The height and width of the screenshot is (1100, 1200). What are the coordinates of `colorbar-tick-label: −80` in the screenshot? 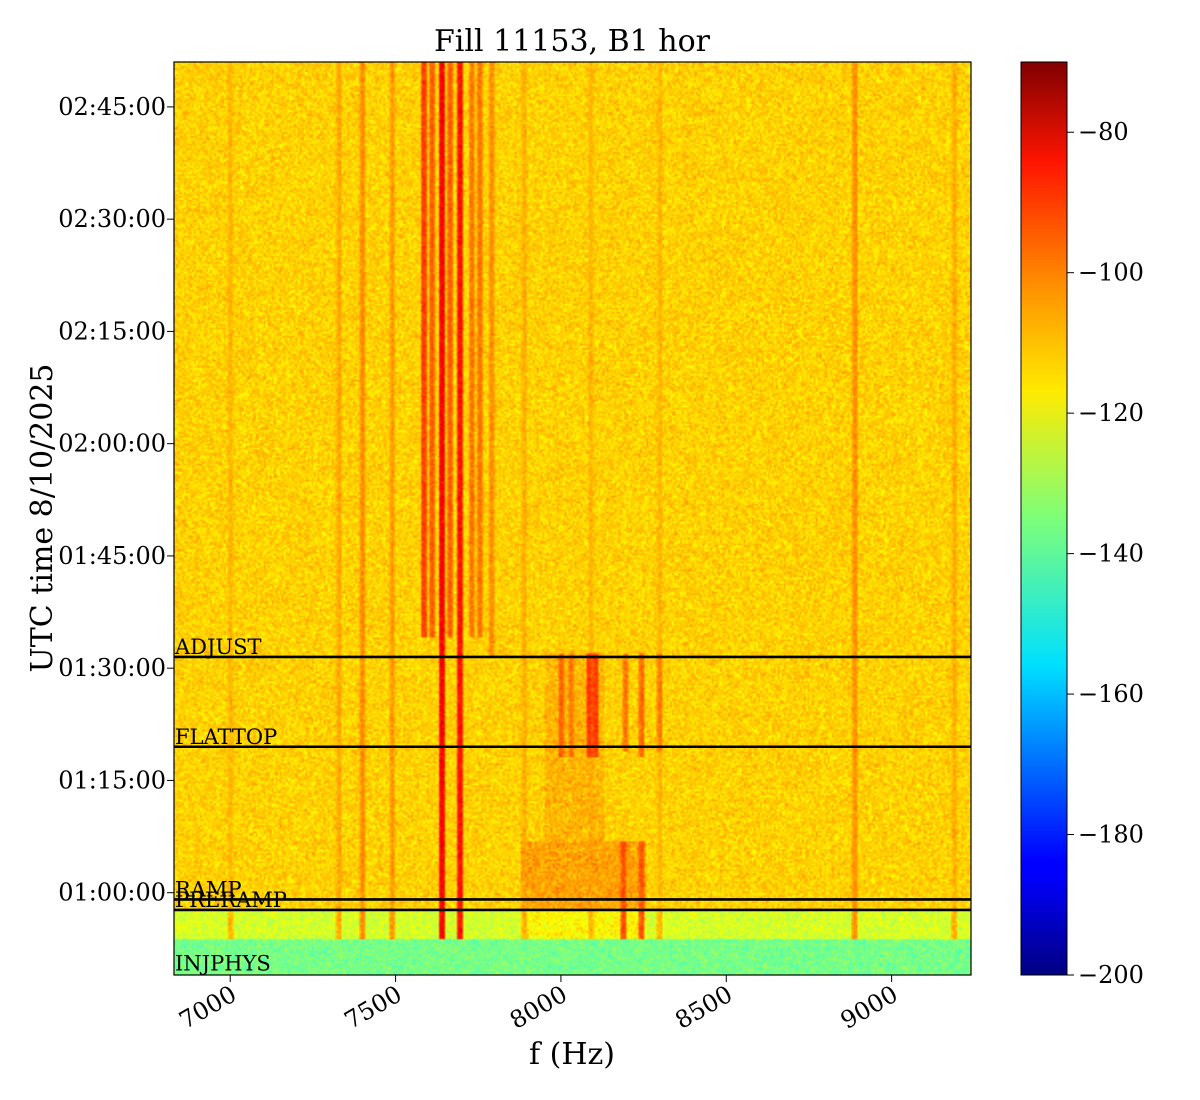 It's located at (1103, 132).